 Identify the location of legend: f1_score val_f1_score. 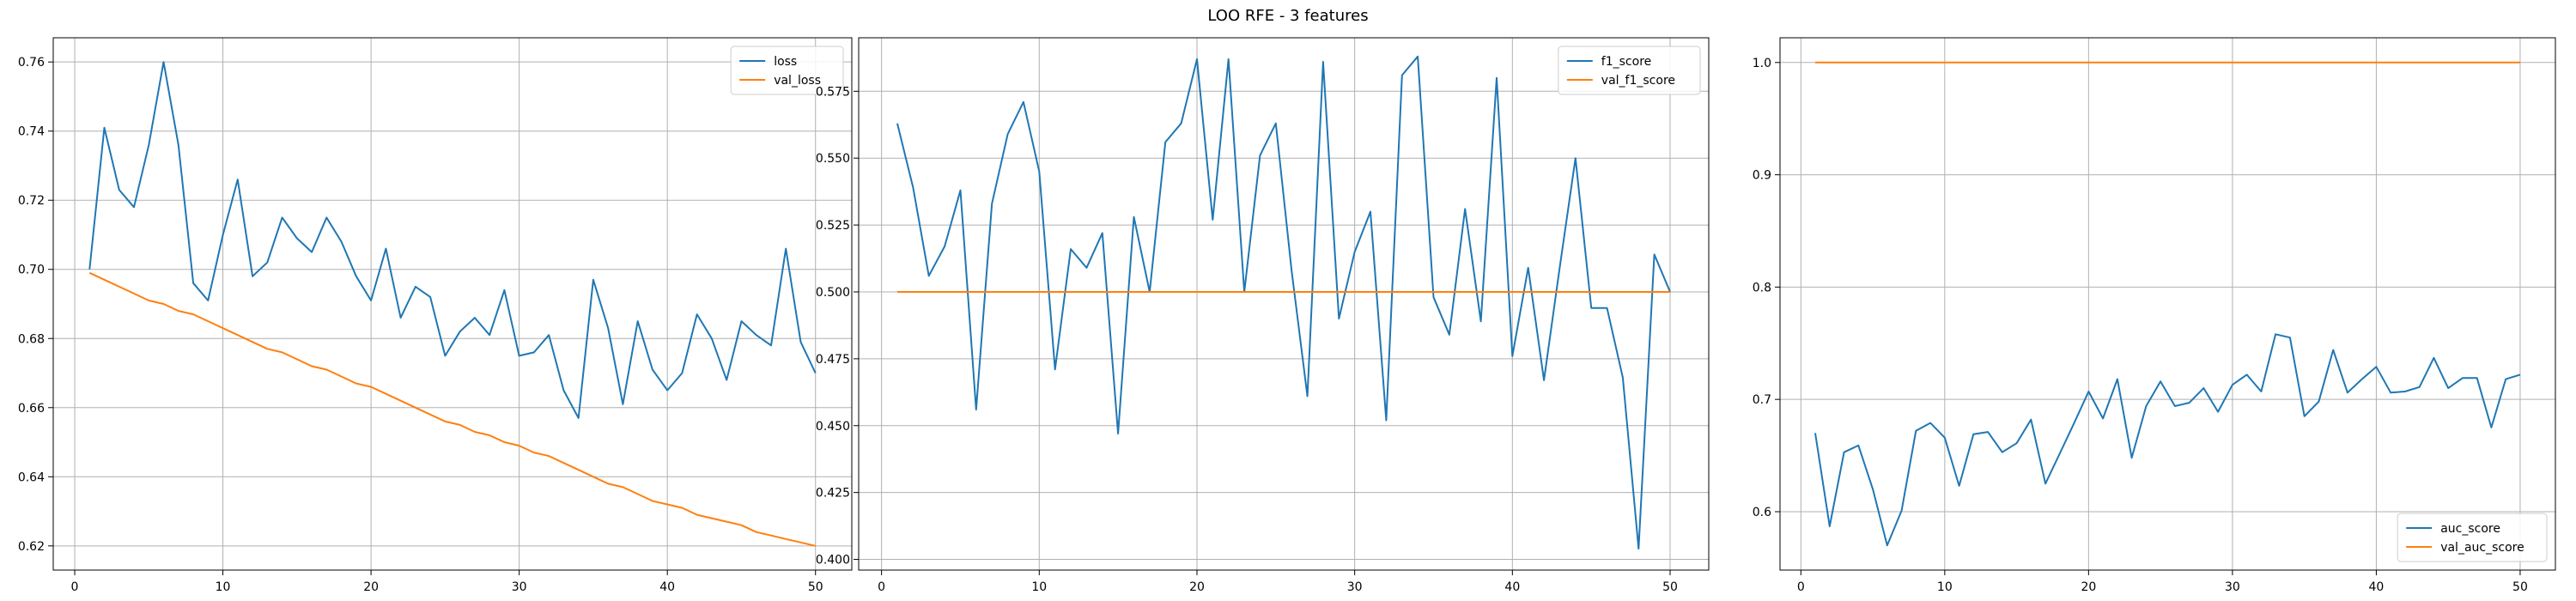
(1630, 70).